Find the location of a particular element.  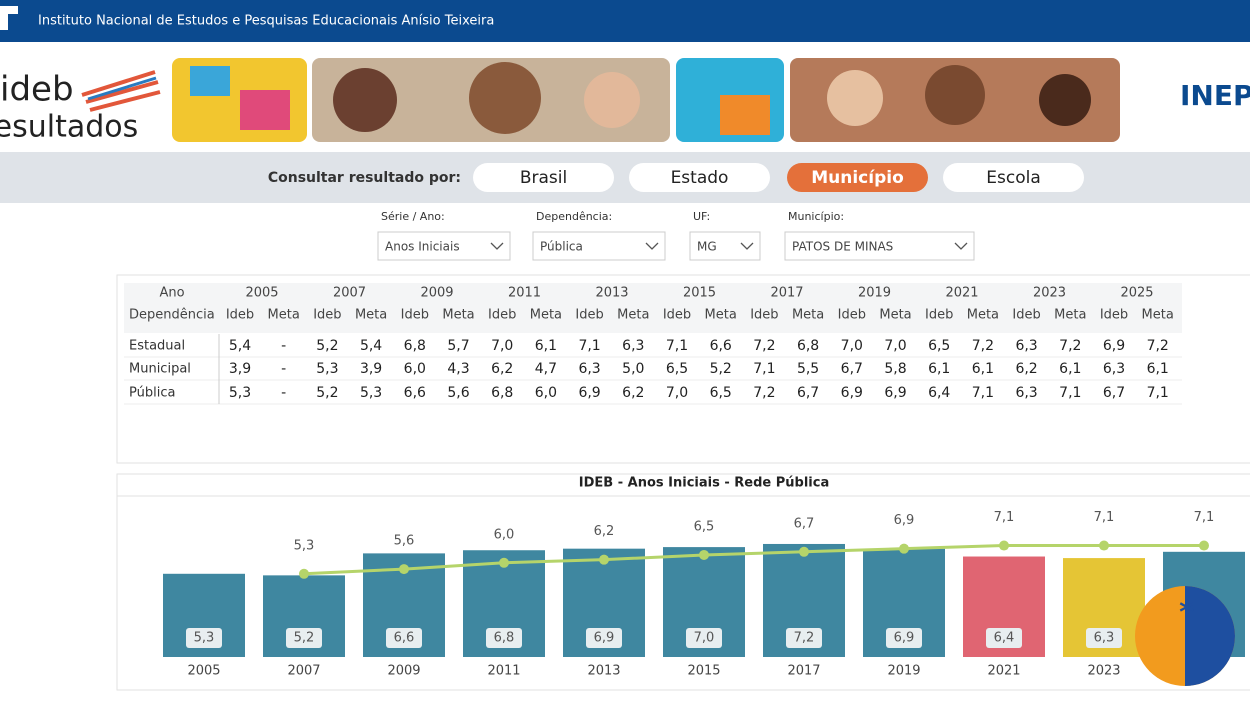

filter-value: MG is located at coordinates (707, 247).